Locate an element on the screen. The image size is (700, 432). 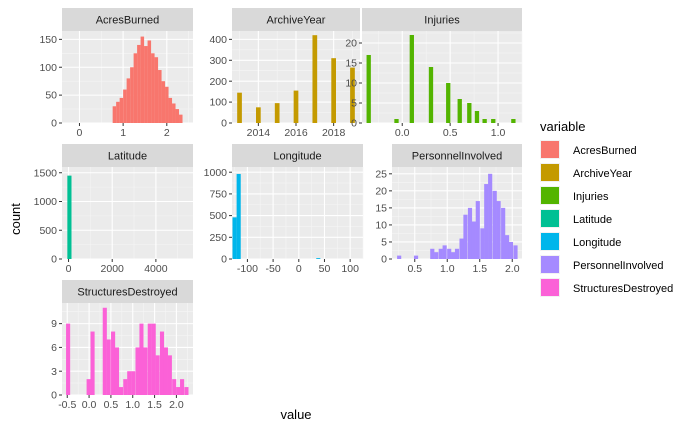
x-tick-label: 0.5 is located at coordinates (414, 269).